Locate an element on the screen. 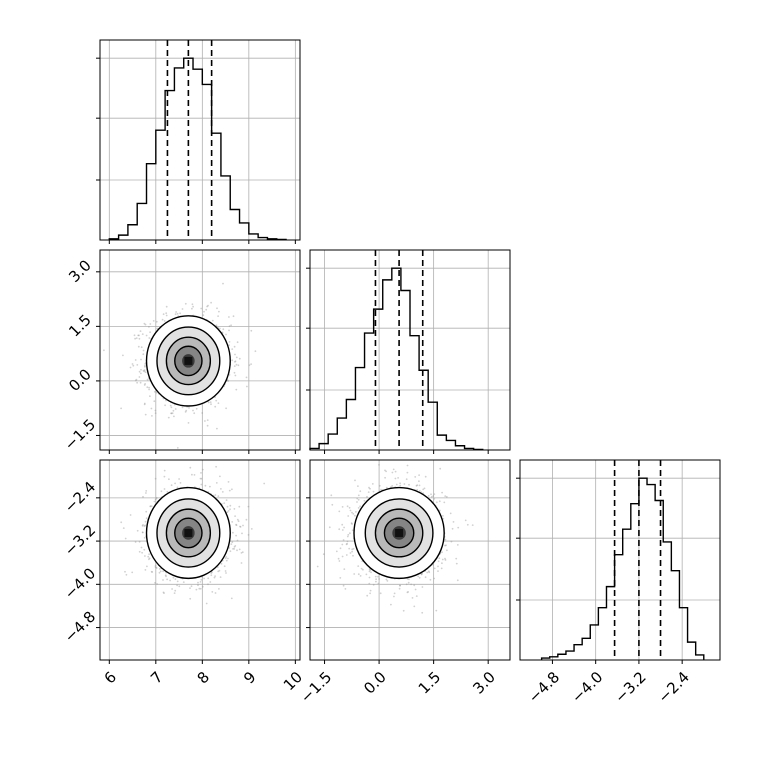 This screenshot has width=760, height=760. x-tick-label: 6 is located at coordinates (110, 677).